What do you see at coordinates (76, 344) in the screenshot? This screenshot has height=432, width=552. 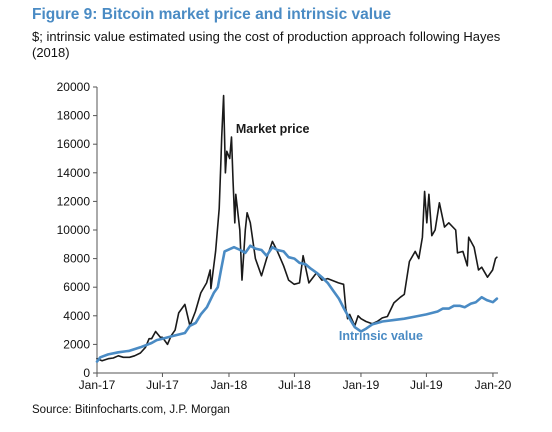 I see `y-tick-label: 2000` at bounding box center [76, 344].